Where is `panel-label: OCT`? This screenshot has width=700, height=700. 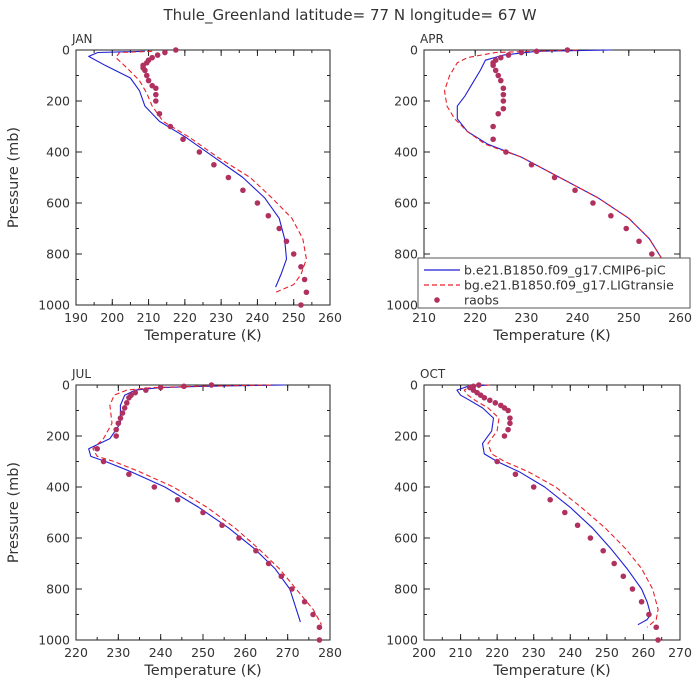
panel-label: OCT is located at coordinates (433, 374).